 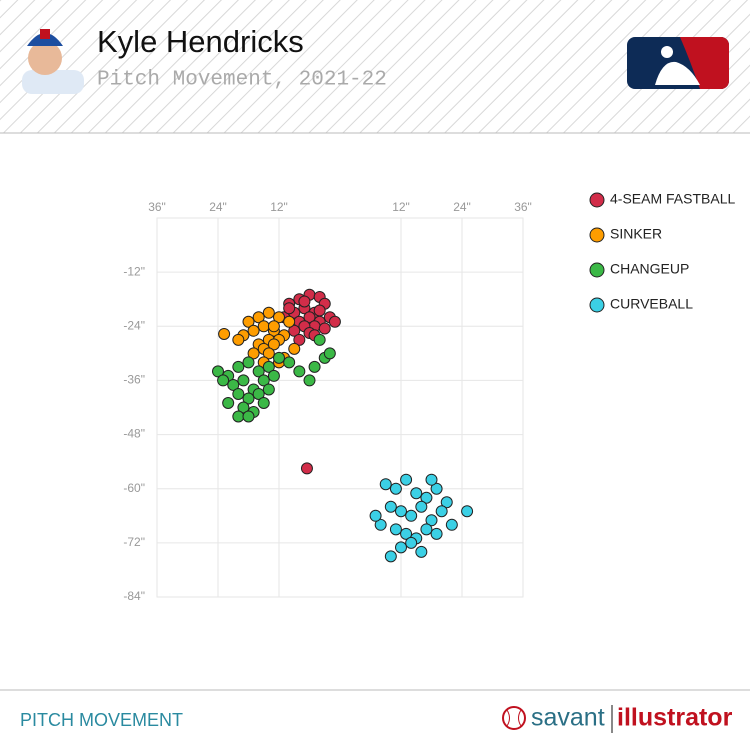 What do you see at coordinates (651, 304) in the screenshot?
I see `legend-label: CURVEBALL` at bounding box center [651, 304].